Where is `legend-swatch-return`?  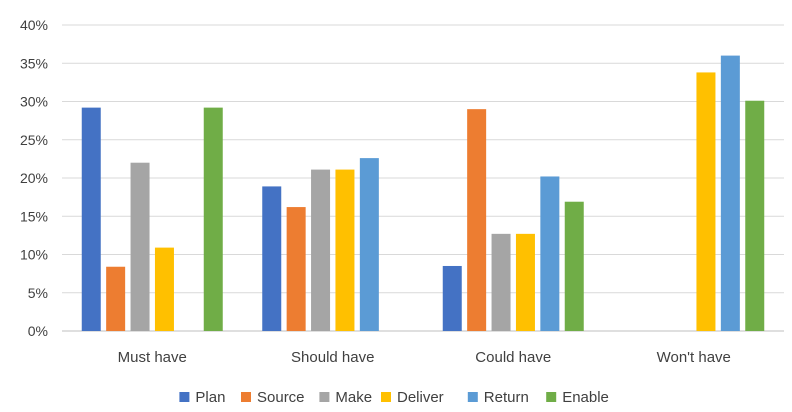
legend-swatch-return is located at coordinates (472, 397).